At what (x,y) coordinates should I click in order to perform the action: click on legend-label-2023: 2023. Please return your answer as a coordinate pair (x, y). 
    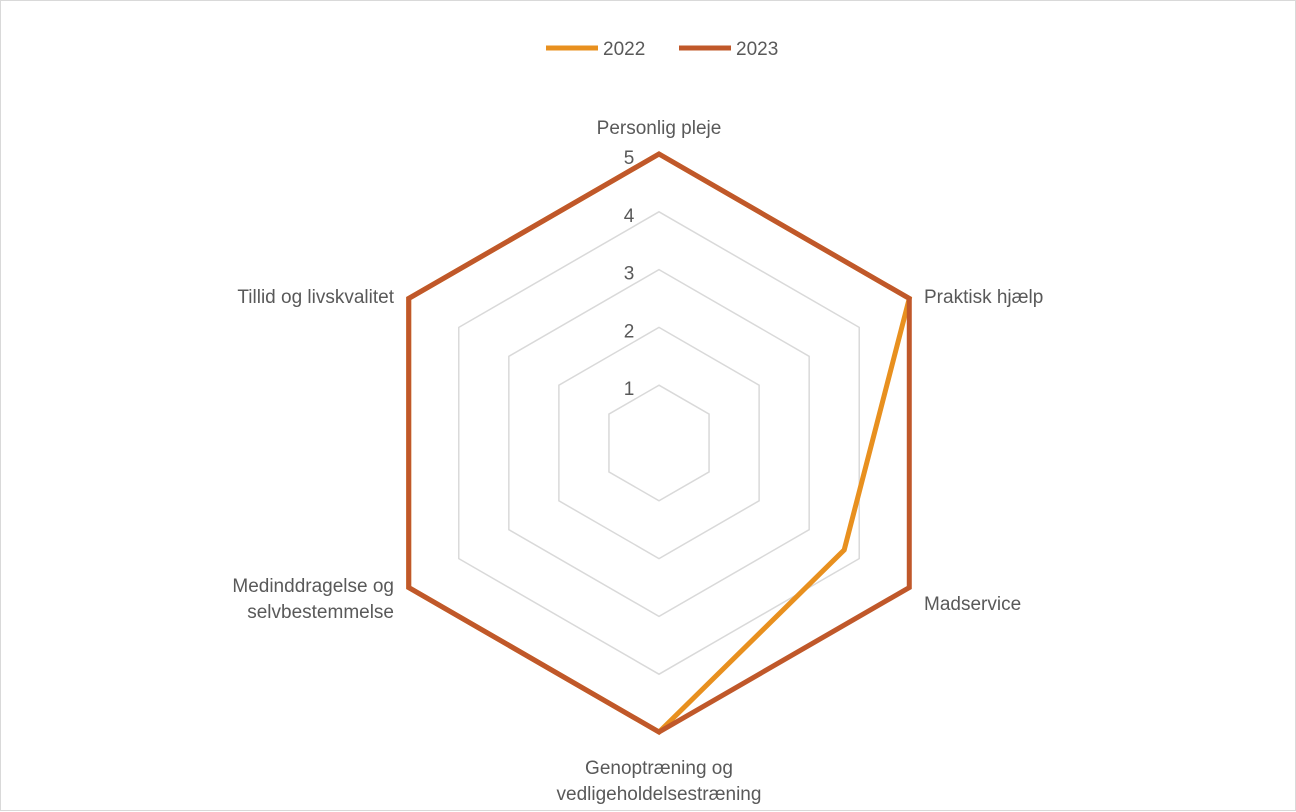
    Looking at the image, I should click on (757, 49).